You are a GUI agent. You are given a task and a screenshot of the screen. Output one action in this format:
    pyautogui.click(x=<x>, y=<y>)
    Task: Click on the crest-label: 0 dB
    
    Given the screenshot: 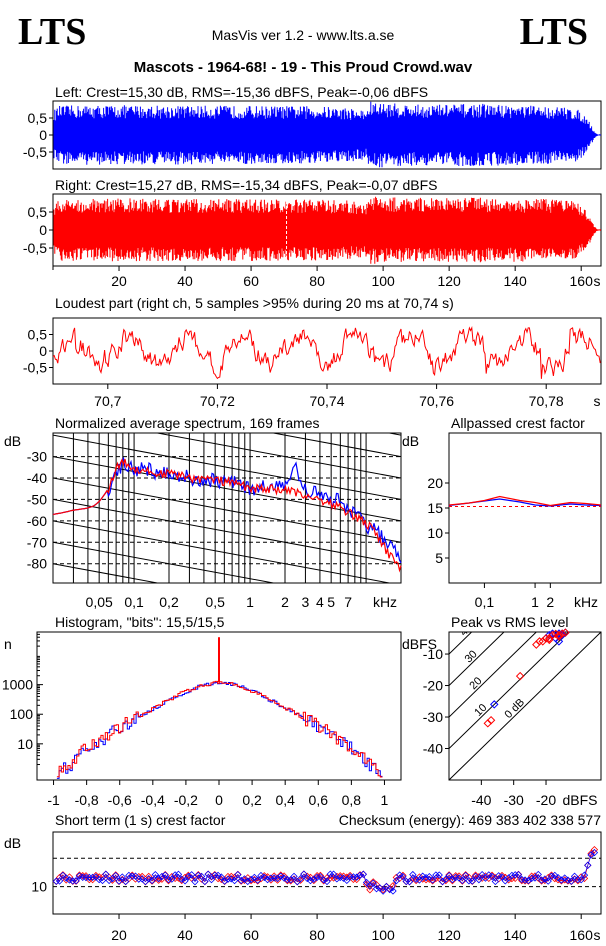 What is the action you would take?
    pyautogui.click(x=515, y=709)
    